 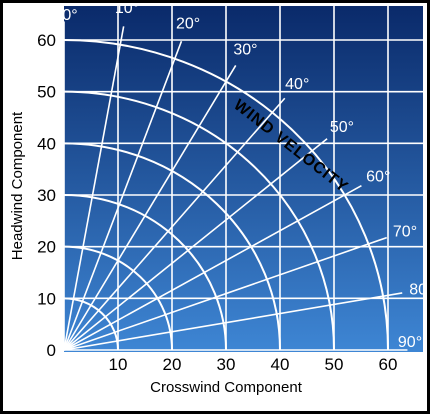 I want to click on x-tick-label: 20, so click(x=172, y=364).